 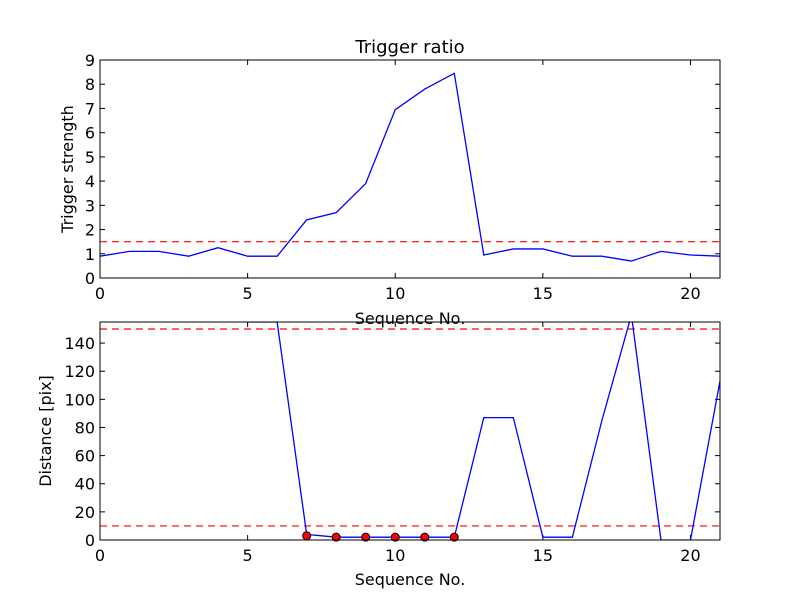 I want to click on y-tick-label: 2, so click(x=90, y=230).